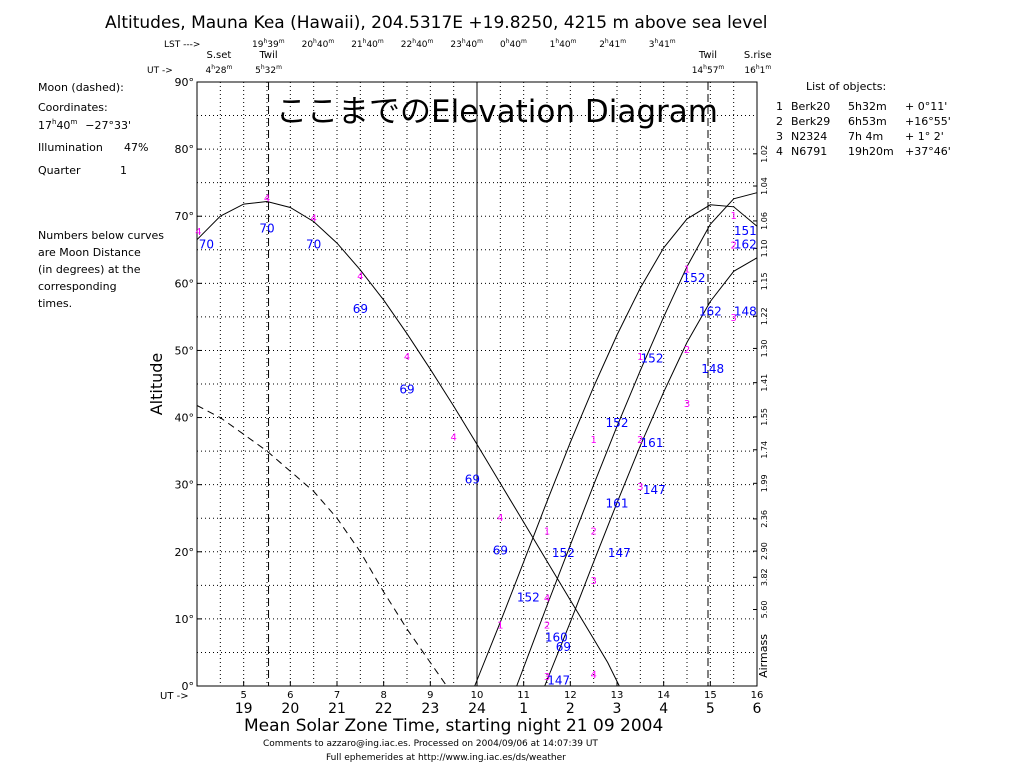 This screenshot has width=1024, height=768. What do you see at coordinates (77, 286) in the screenshot?
I see `moon-distance-note-4: corresponding` at bounding box center [77, 286].